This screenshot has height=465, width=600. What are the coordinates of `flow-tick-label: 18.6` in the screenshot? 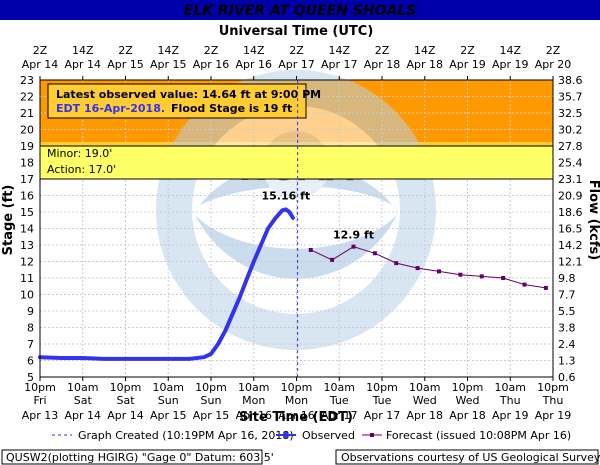 It's located at (570, 212).